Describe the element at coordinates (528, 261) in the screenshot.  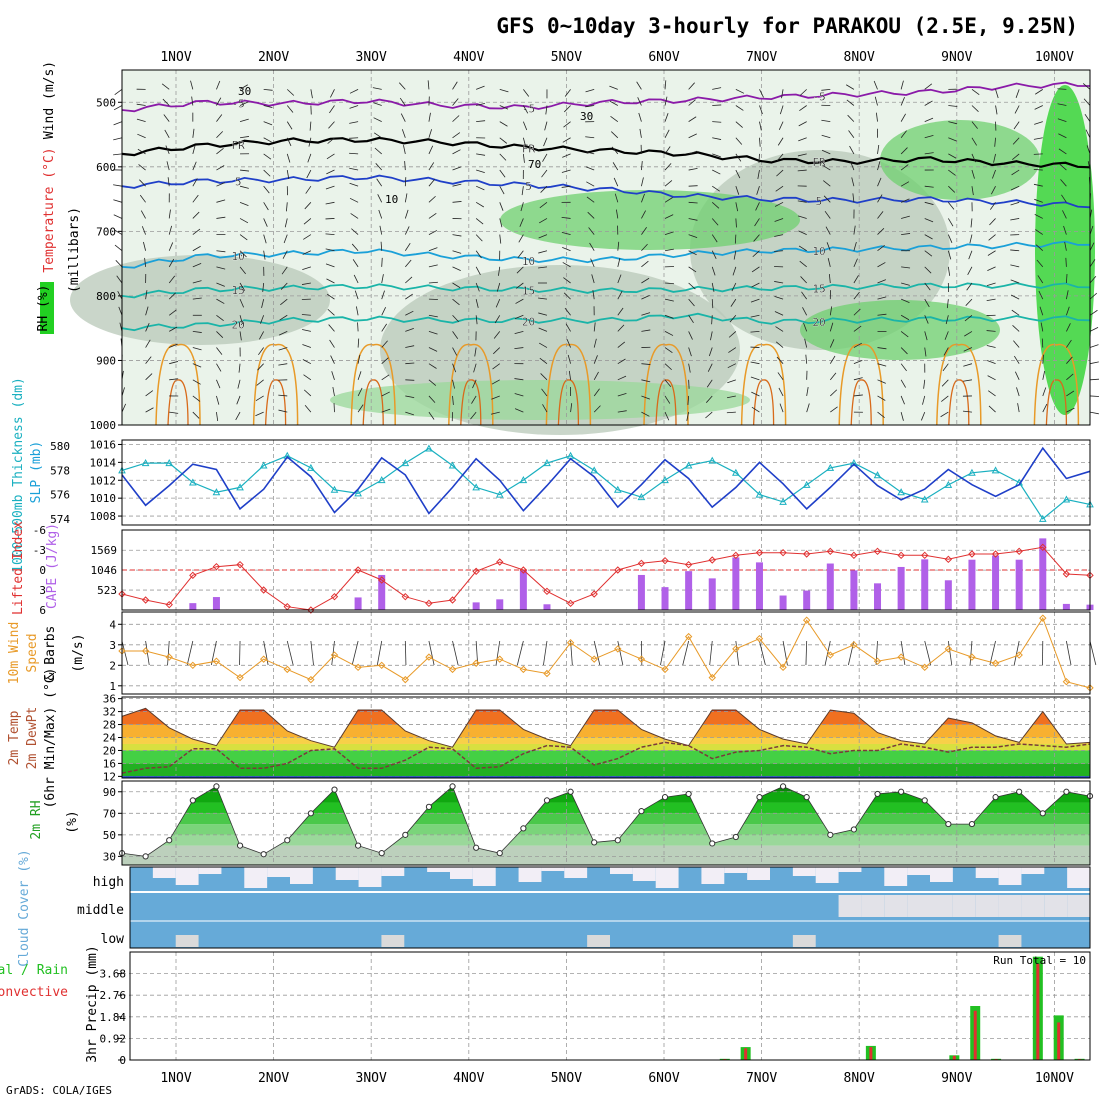
I see `isotherm-label: 10` at that location.